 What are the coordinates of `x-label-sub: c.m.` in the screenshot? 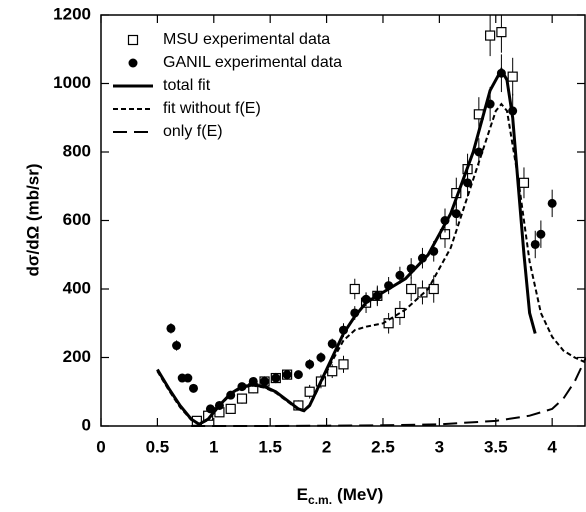 It's located at (320, 500).